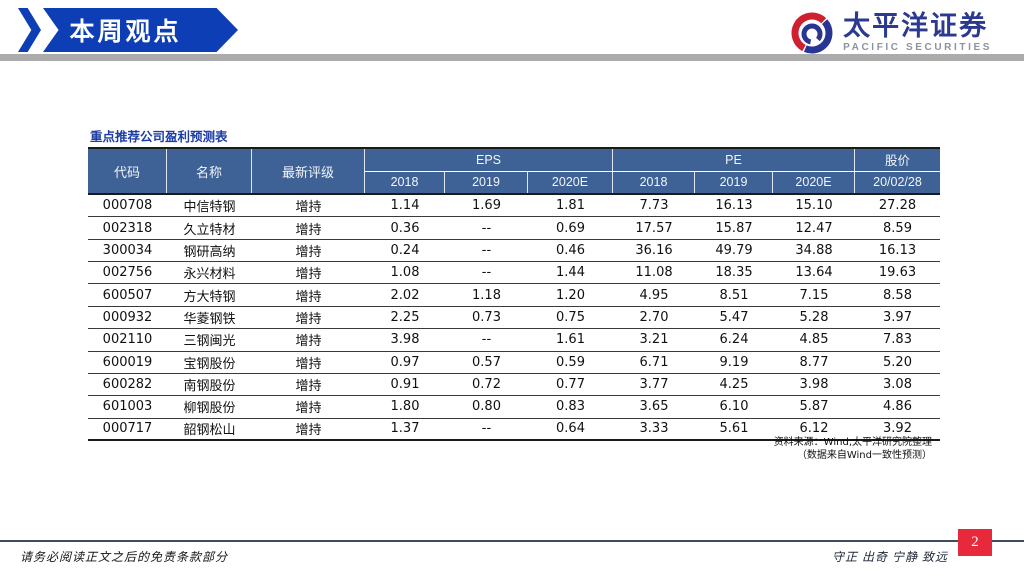 This screenshot has height=576, width=1024. What do you see at coordinates (734, 295) in the screenshot?
I see `cell-pe-2019: 8.51` at bounding box center [734, 295].